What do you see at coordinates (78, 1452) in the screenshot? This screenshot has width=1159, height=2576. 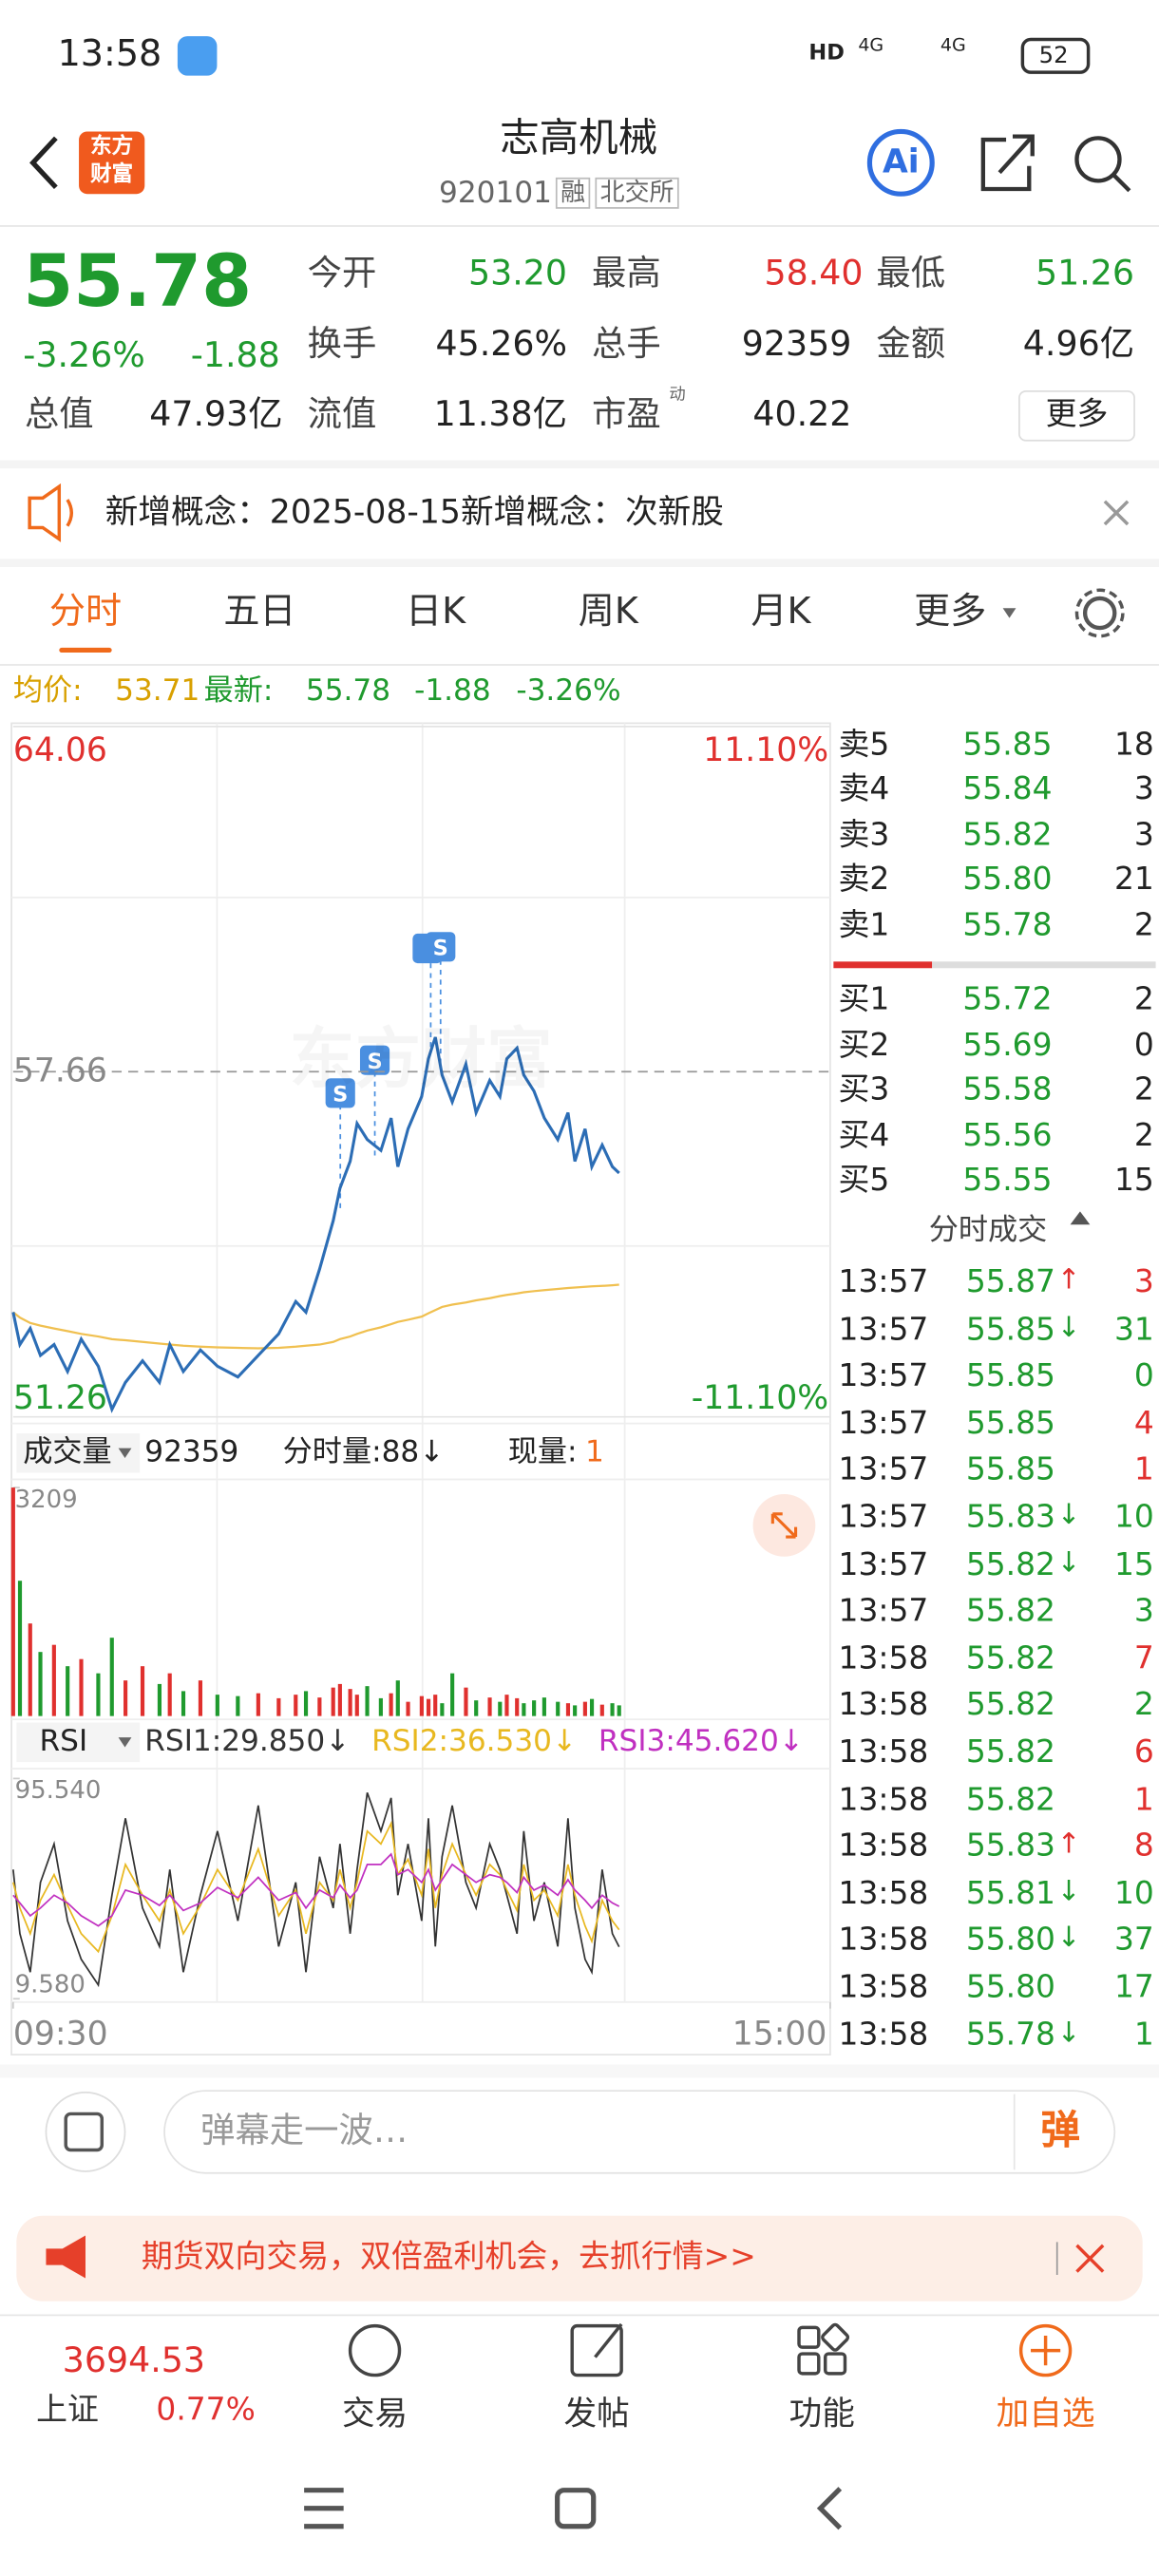 I see `volume-selector` at bounding box center [78, 1452].